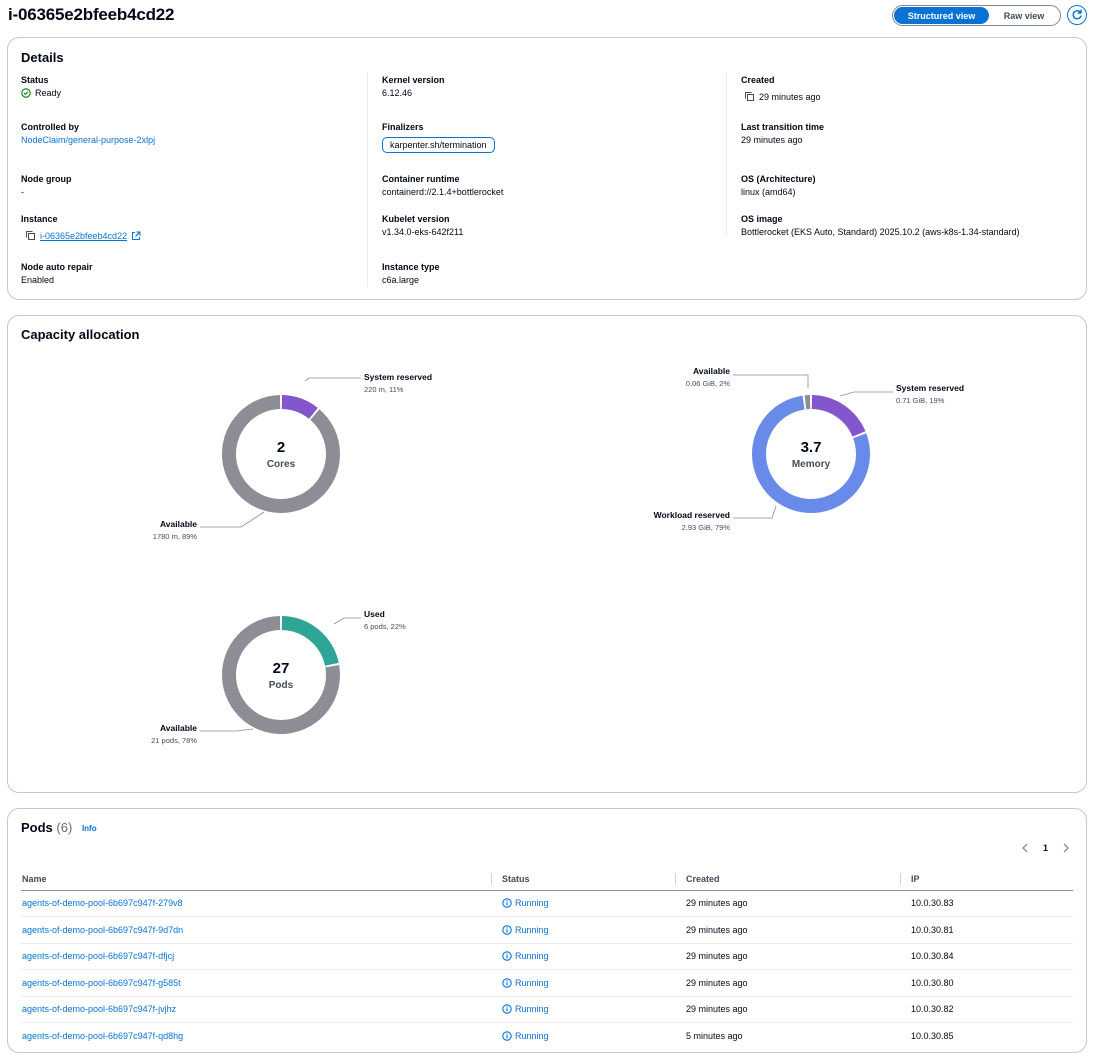 Image resolution: width=1096 pixels, height=1060 pixels. What do you see at coordinates (81, 227) in the screenshot?
I see `instance-field: Instance i-06365e2bfeeb4cd22` at bounding box center [81, 227].